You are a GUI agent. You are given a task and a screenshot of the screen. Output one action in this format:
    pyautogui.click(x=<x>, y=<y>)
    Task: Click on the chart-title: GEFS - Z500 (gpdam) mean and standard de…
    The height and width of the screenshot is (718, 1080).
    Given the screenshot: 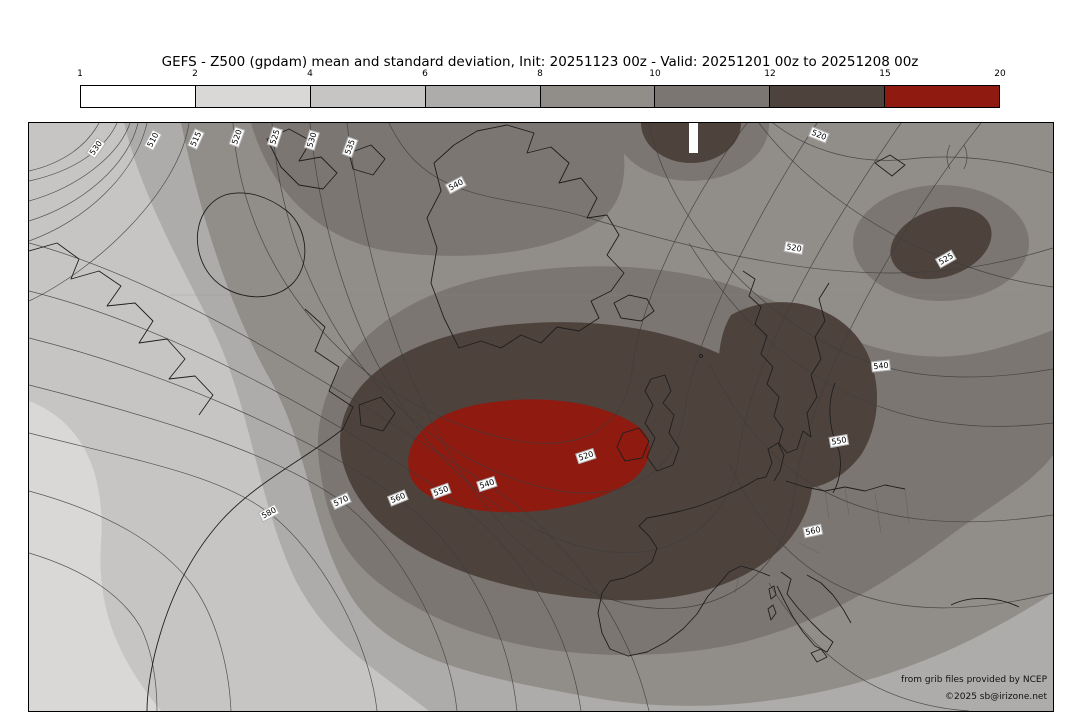 What is the action you would take?
    pyautogui.click(x=540, y=62)
    